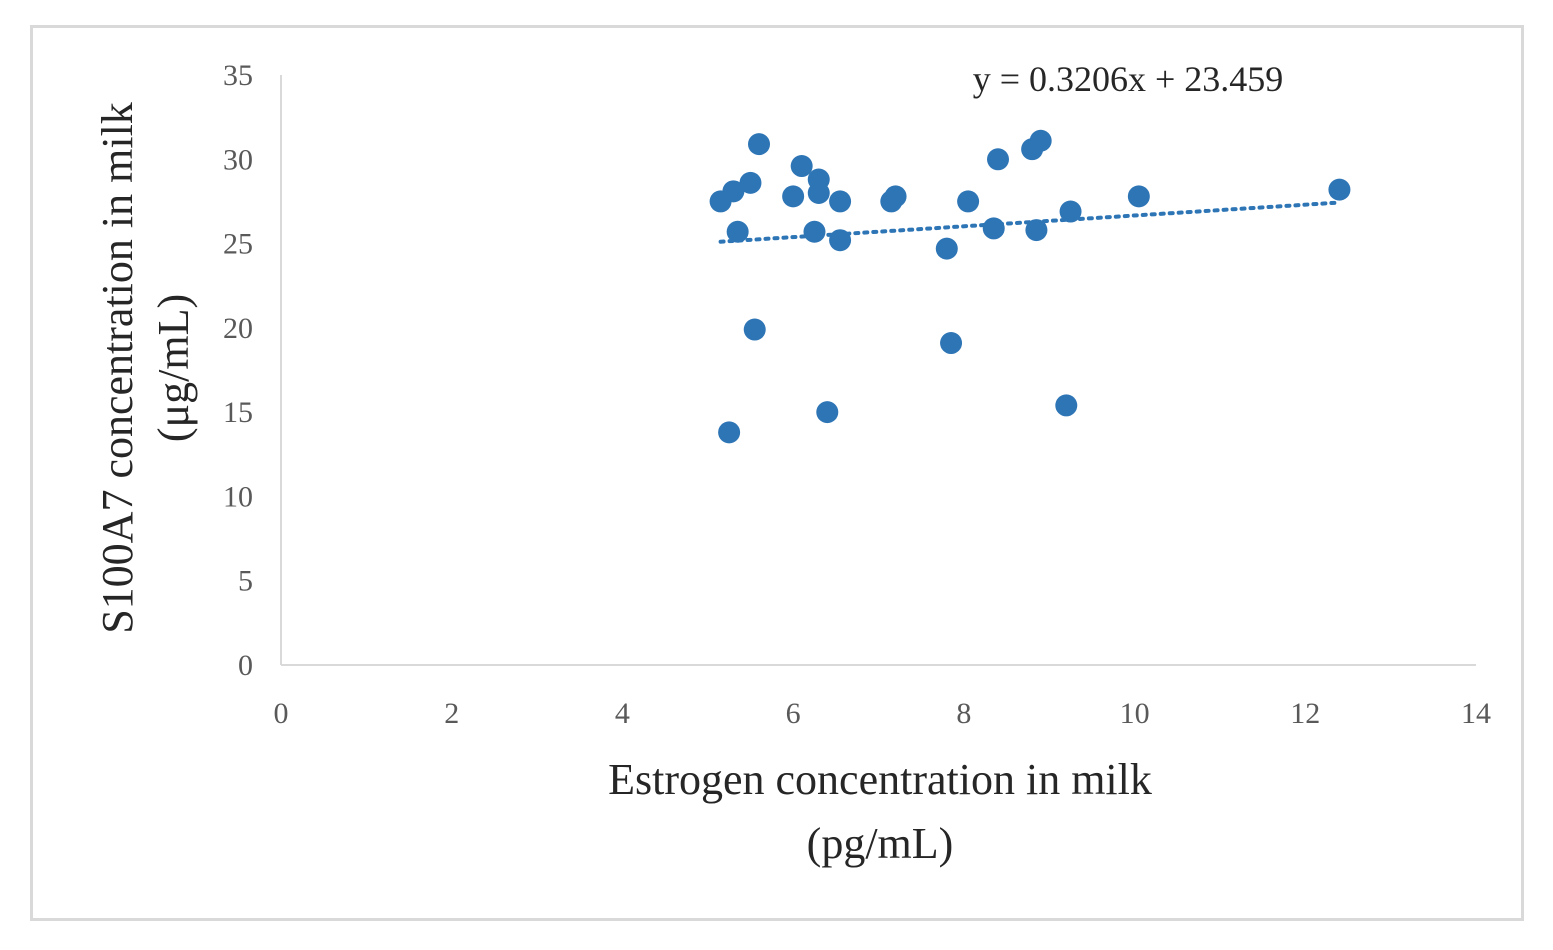 The width and height of the screenshot is (1553, 950). I want to click on y-axis-title-line-1: S100A7 concentration in milk, so click(117, 368).